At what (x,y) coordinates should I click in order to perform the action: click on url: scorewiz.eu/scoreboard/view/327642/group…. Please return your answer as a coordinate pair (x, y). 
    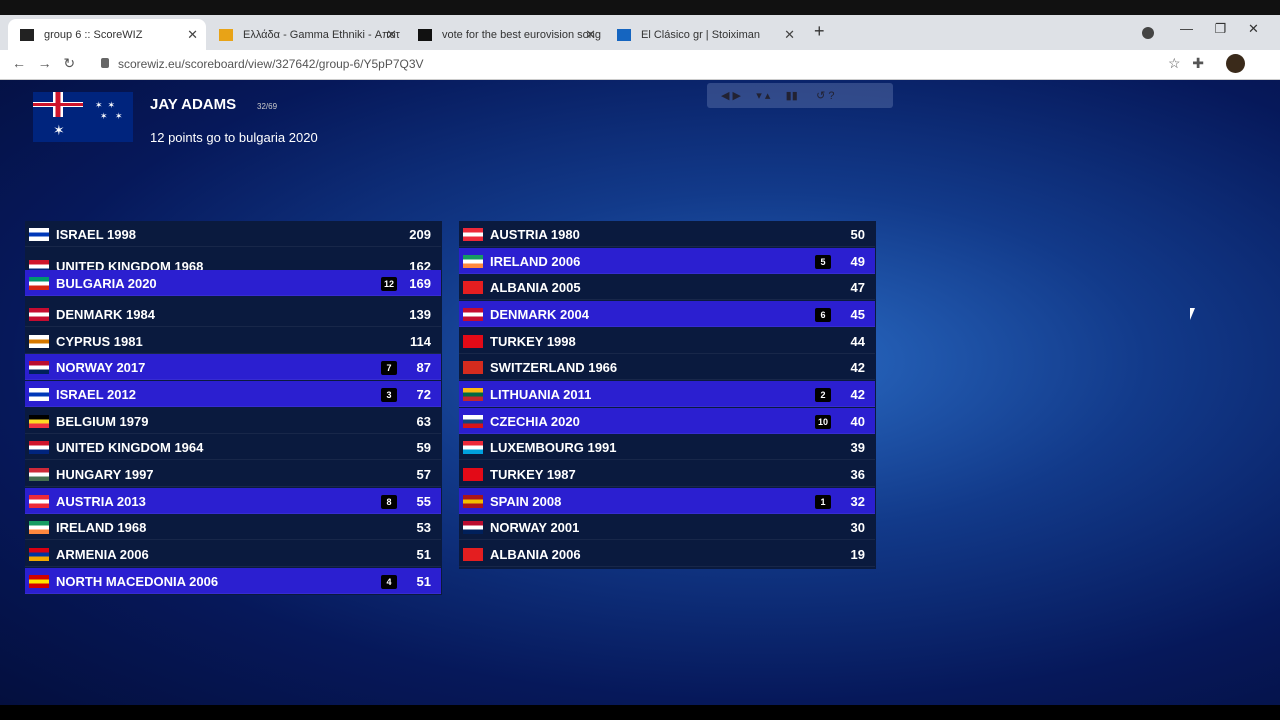
    Looking at the image, I should click on (271, 64).